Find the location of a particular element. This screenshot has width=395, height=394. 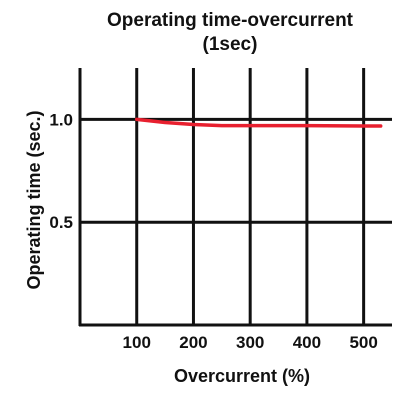

x-tick-label: 100 is located at coordinates (137, 342).